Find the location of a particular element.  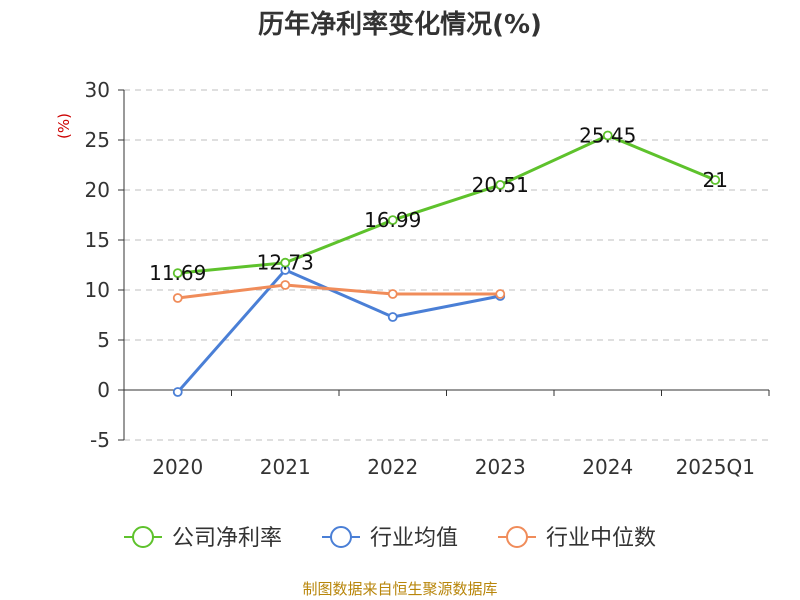

y-tick-label: 20 is located at coordinates (97, 190).